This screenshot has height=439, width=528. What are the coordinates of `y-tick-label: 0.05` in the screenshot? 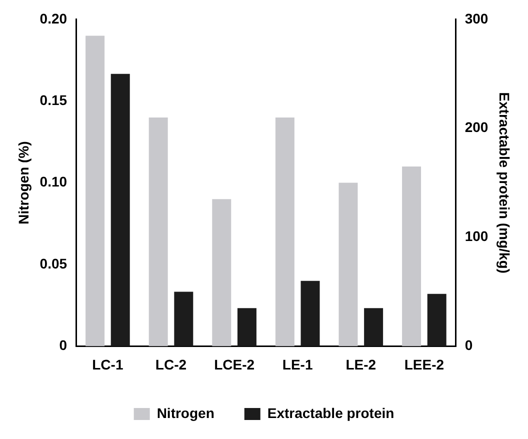 It's located at (54, 263).